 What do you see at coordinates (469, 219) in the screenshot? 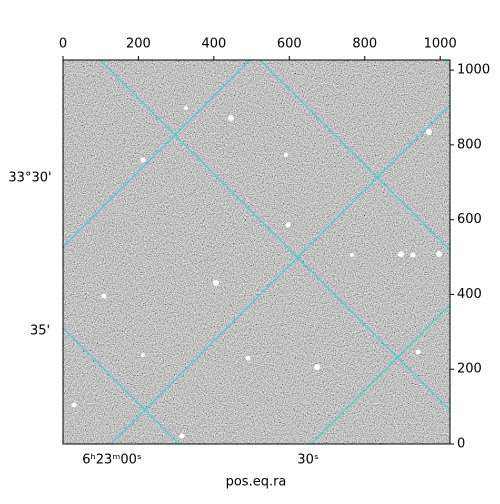
I see `y-tick-label: 600` at bounding box center [469, 219].